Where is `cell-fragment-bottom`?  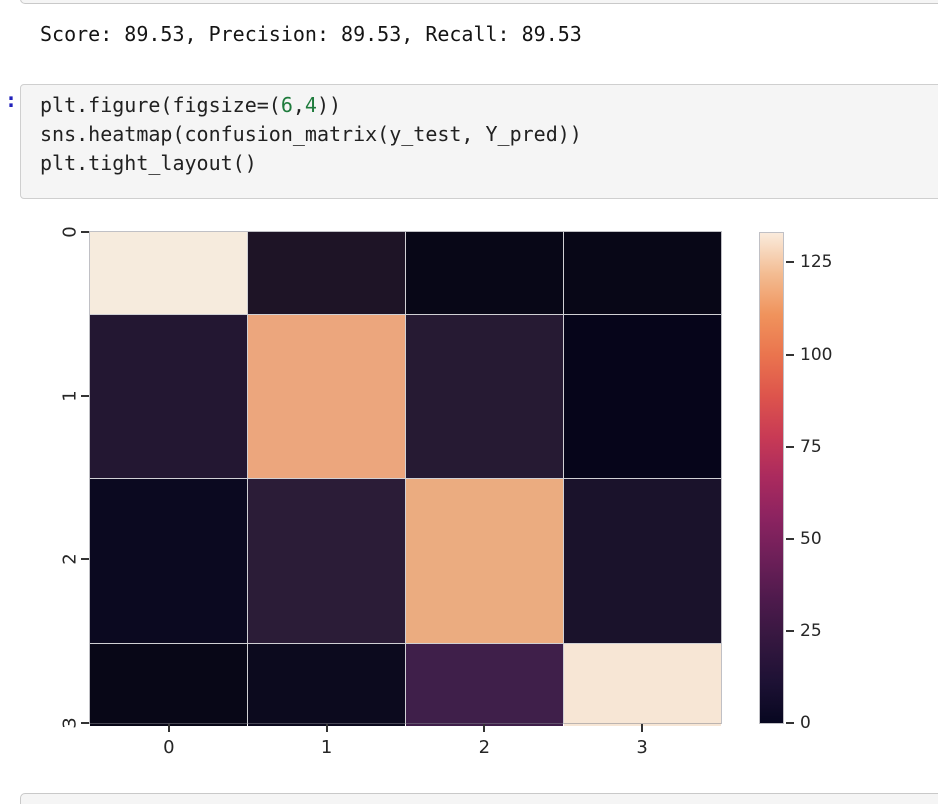
cell-fragment-bottom is located at coordinates (479, 798).